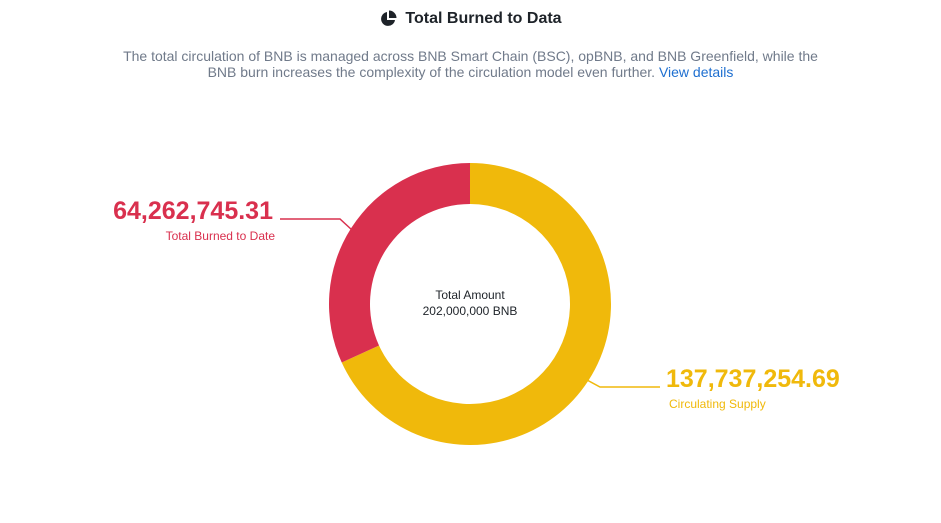  Describe the element at coordinates (470, 311) in the screenshot. I see `center-value: 202,000,000 BNB` at that location.